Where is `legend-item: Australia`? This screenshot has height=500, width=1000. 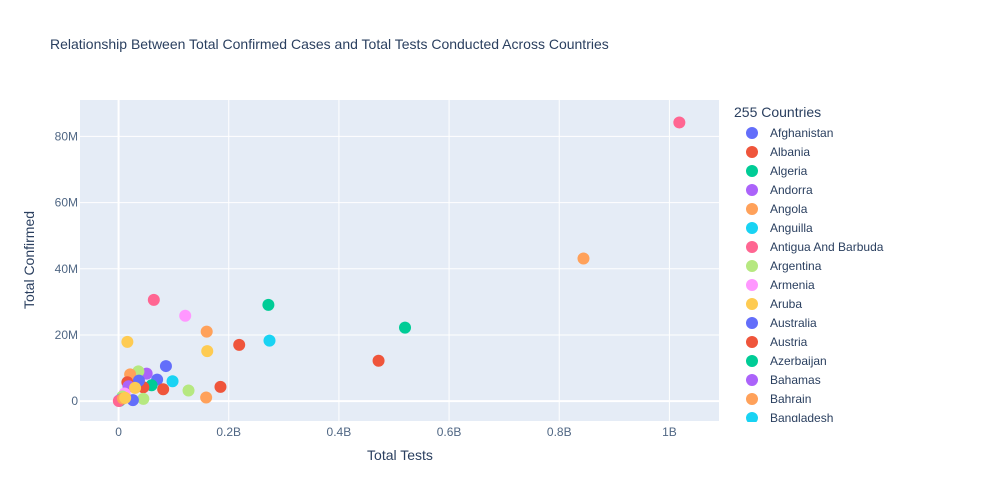 legend-item: Australia is located at coordinates (852, 322).